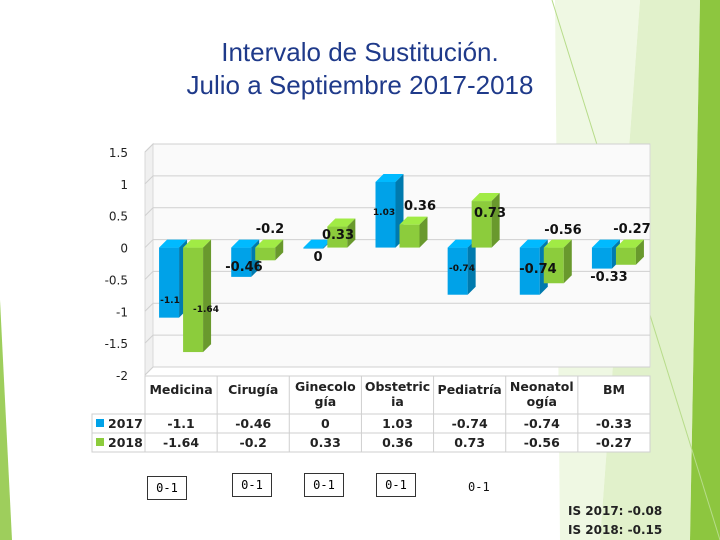  I want to click on table-cell-2018-2: 0.33, so click(325, 442).